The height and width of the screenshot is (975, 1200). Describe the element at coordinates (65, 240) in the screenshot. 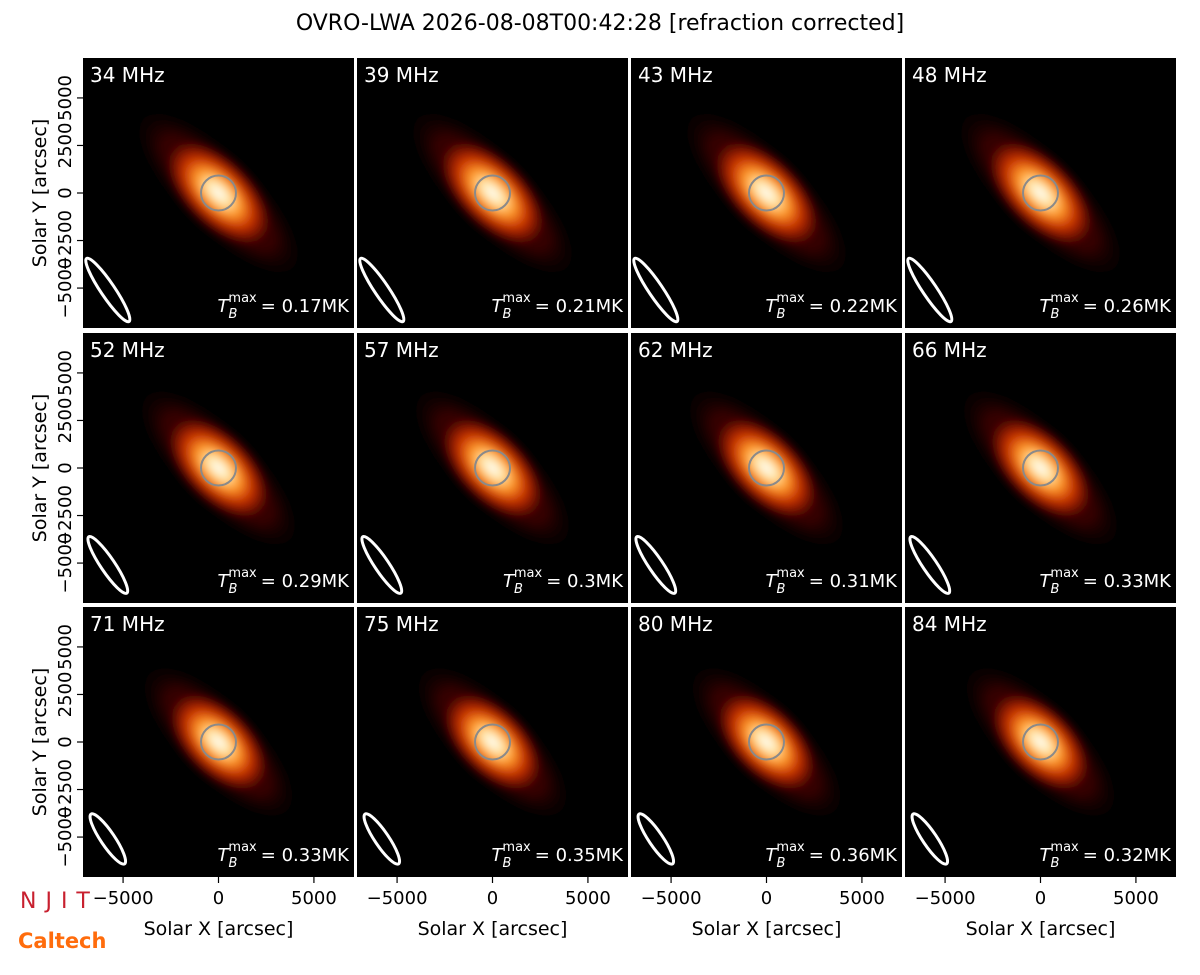

I see `y-tick-label: −2500` at that location.